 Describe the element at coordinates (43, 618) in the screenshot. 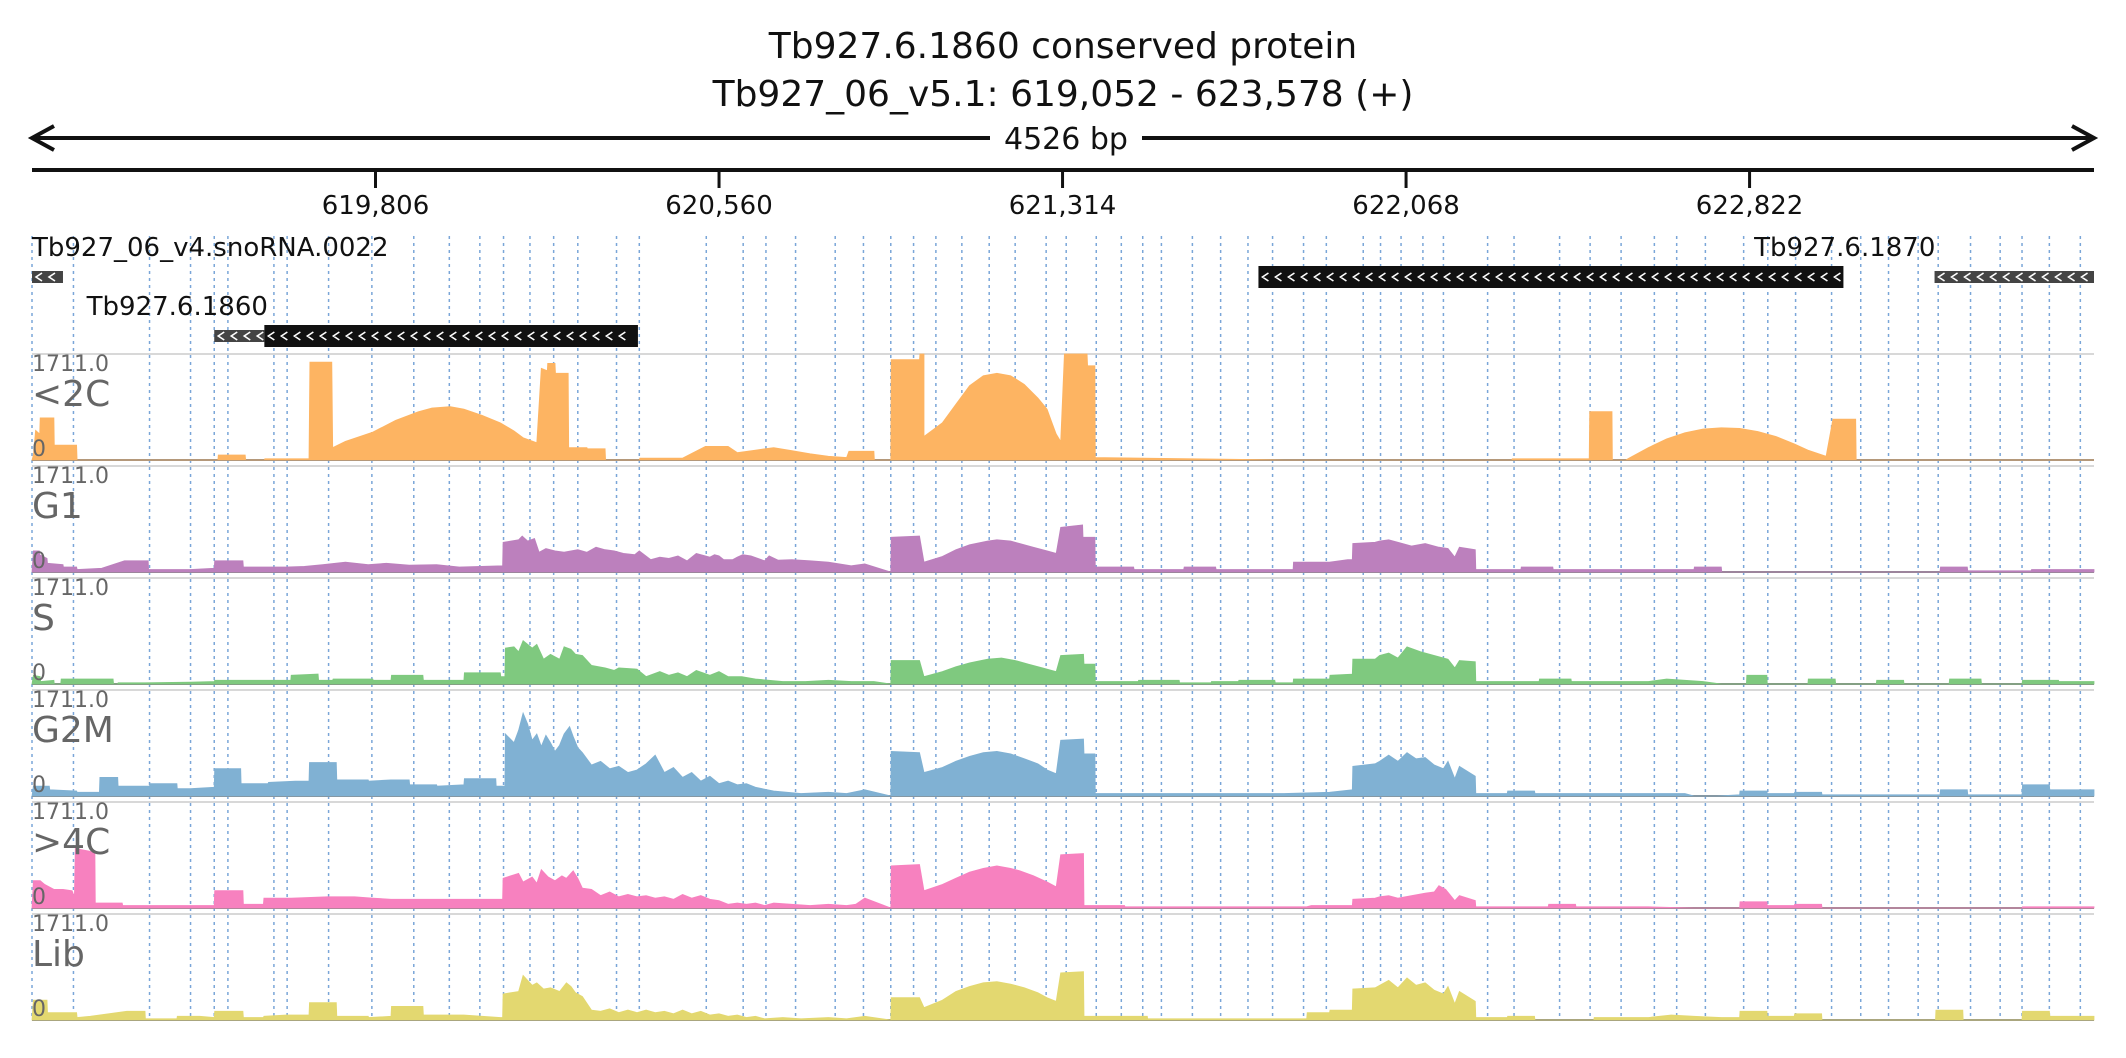

I see `track-name: S` at that location.